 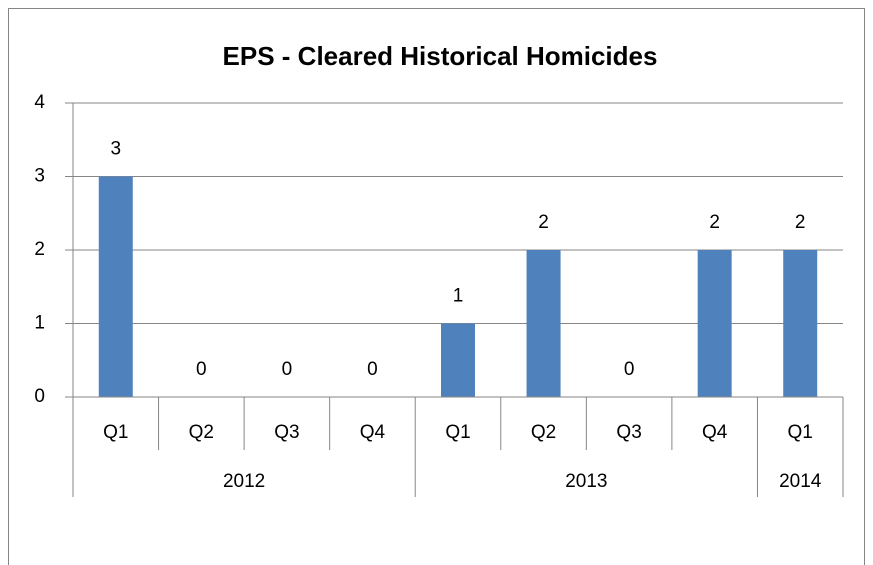 I want to click on group-label: 2014, so click(x=800, y=481).